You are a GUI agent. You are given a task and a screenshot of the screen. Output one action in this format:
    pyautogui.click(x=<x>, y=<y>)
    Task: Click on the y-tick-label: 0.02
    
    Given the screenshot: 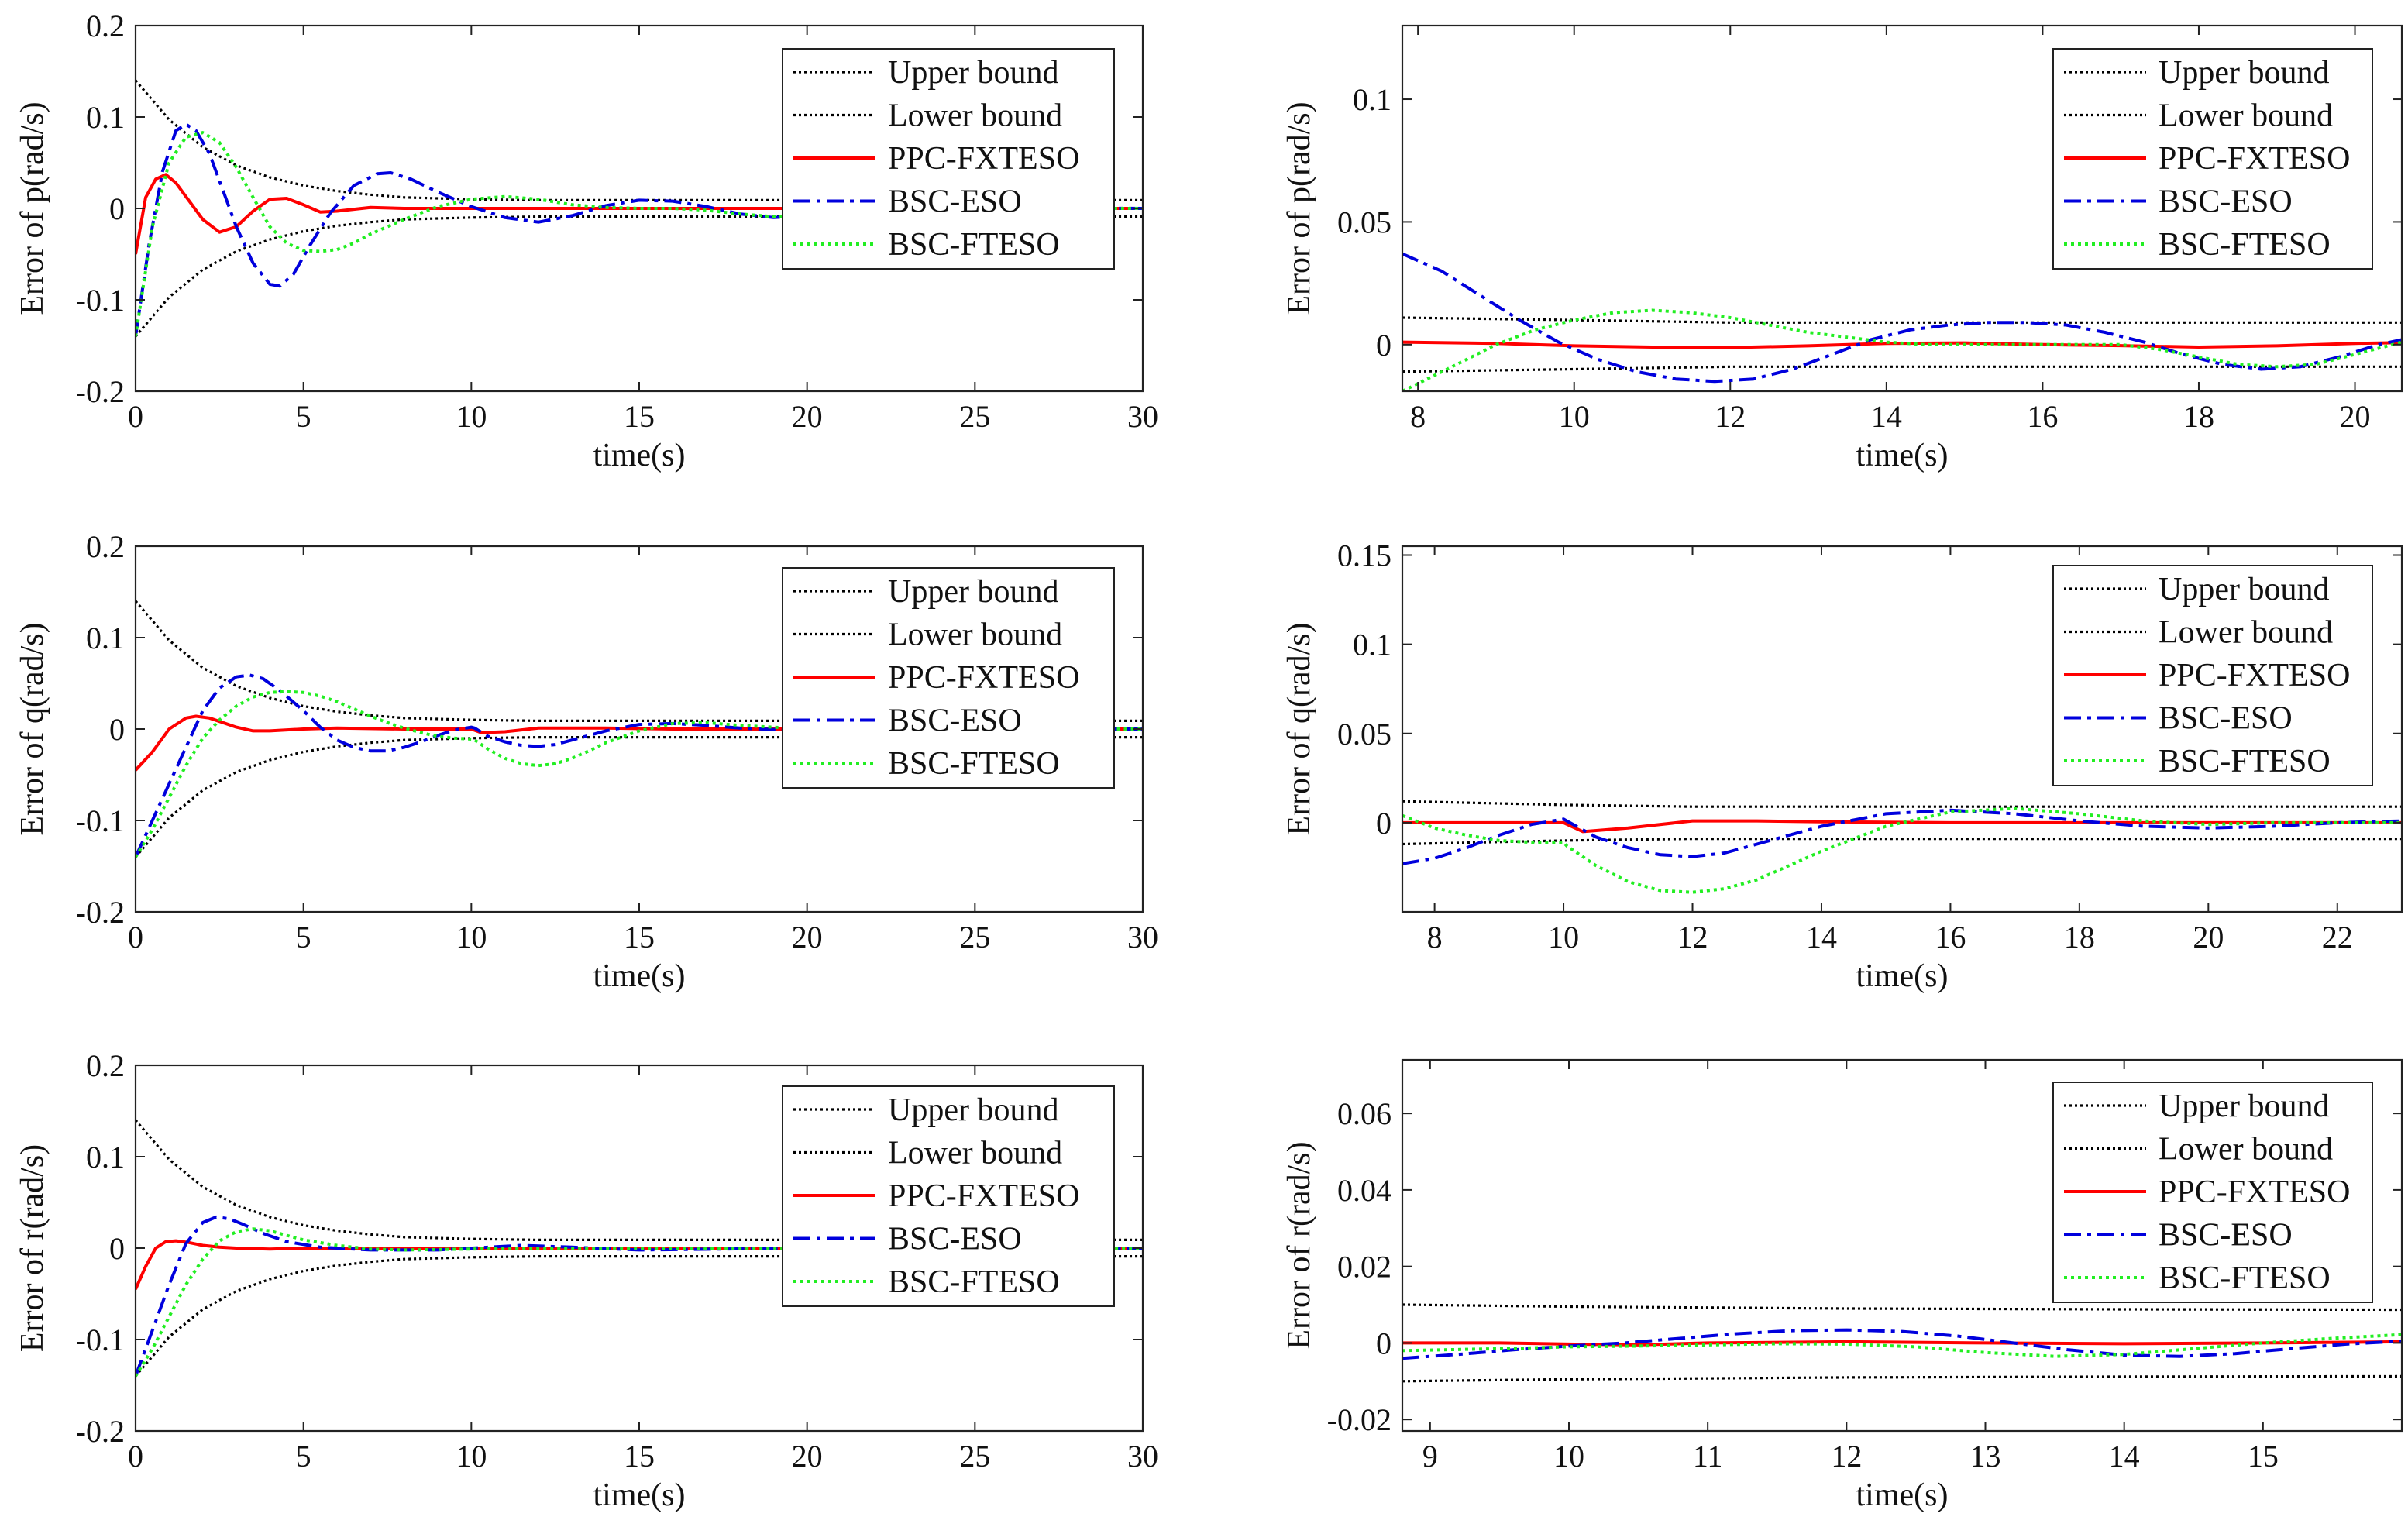 What is the action you would take?
    pyautogui.click(x=1364, y=1267)
    